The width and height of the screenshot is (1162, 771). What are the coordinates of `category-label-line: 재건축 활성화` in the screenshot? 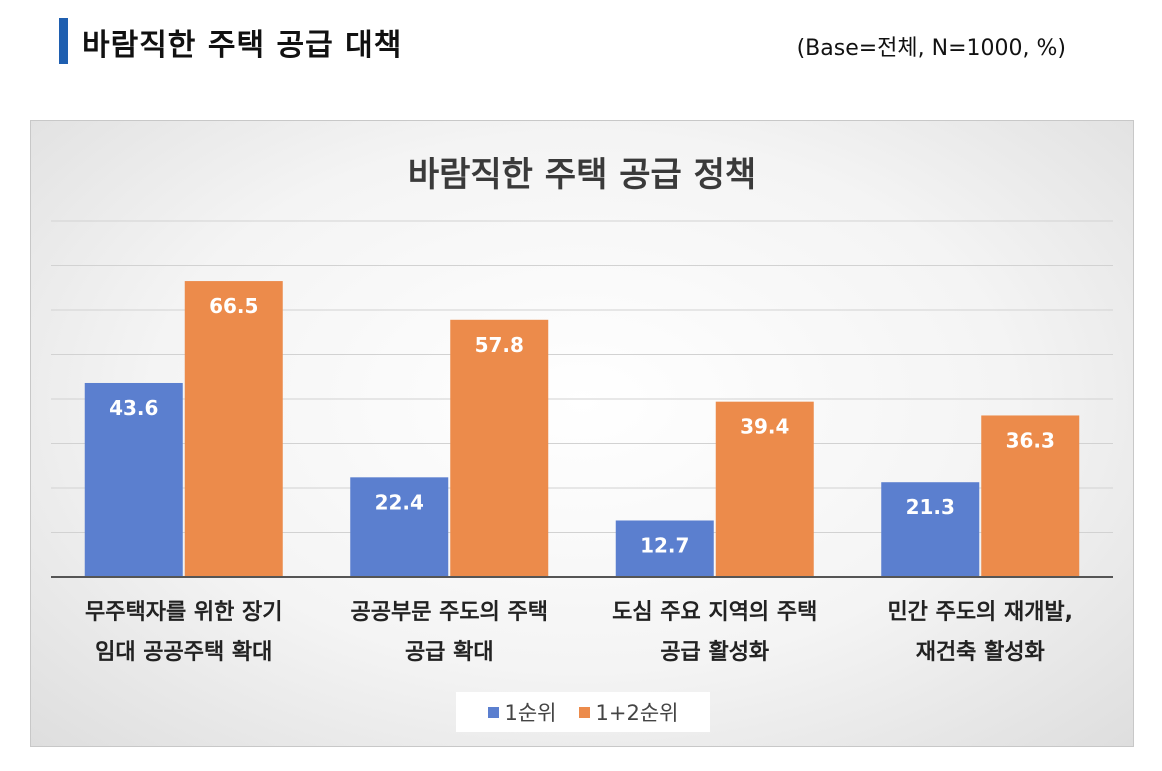 It's located at (980, 652).